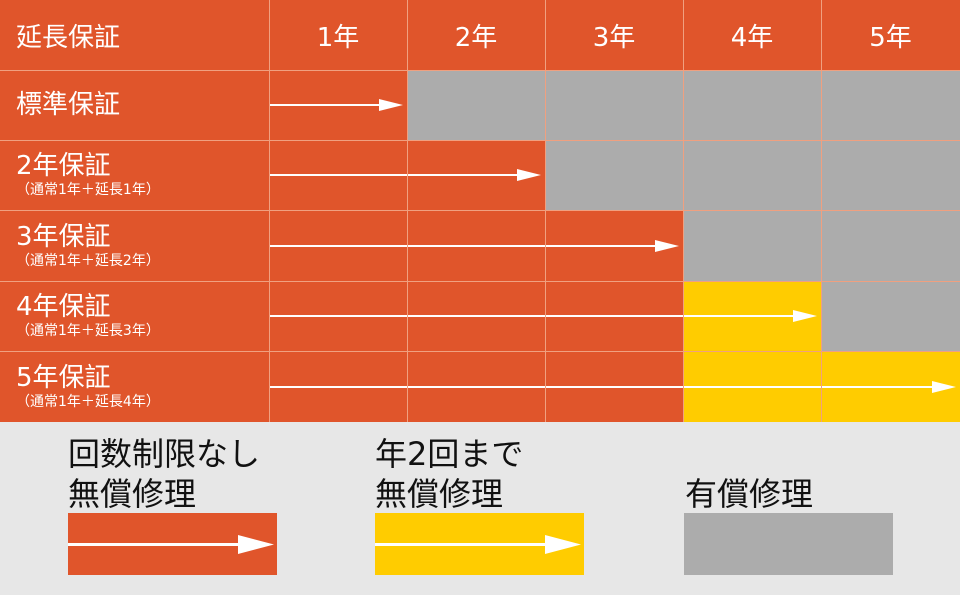 The image size is (960, 595). Describe the element at coordinates (88, 190) in the screenshot. I see `plan-detail: （通常1年＋延長1年）` at that location.